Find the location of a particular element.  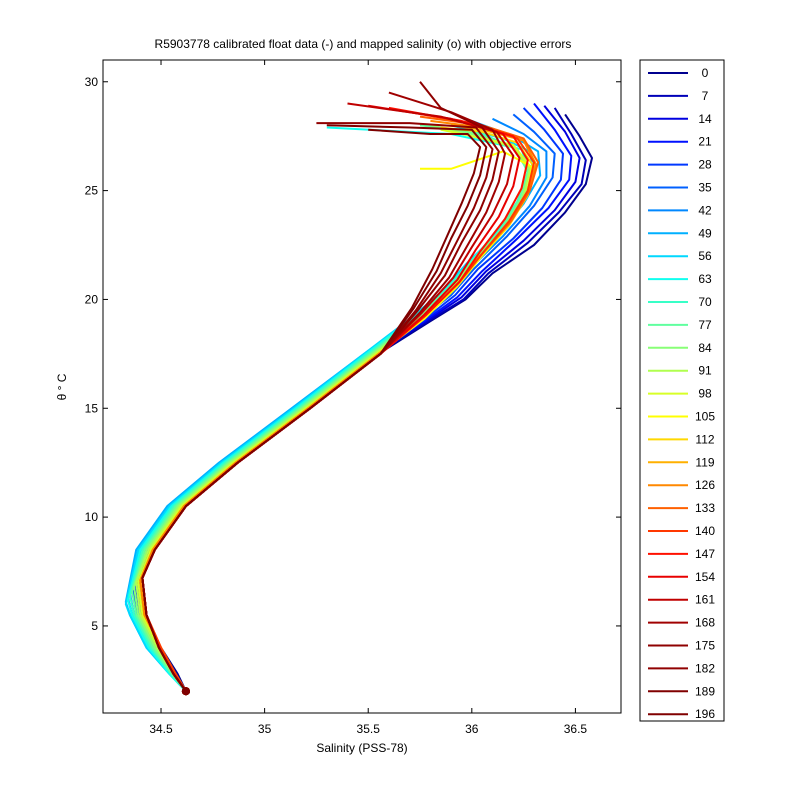

legend-item-35: 35 is located at coordinates (680, 188).